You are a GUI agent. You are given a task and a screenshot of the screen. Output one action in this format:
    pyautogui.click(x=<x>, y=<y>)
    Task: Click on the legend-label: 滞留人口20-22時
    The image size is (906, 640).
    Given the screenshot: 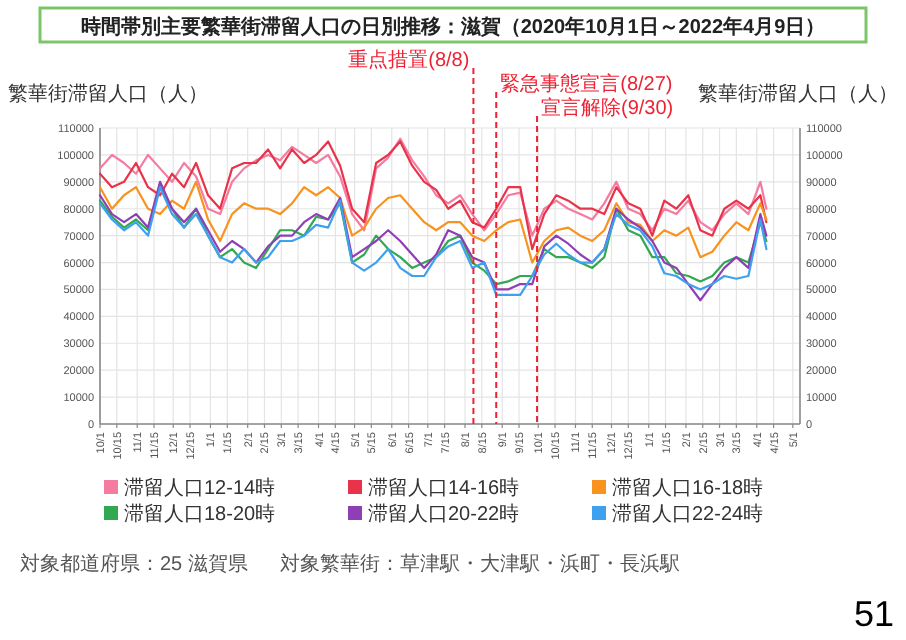 What is the action you would take?
    pyautogui.click(x=444, y=514)
    